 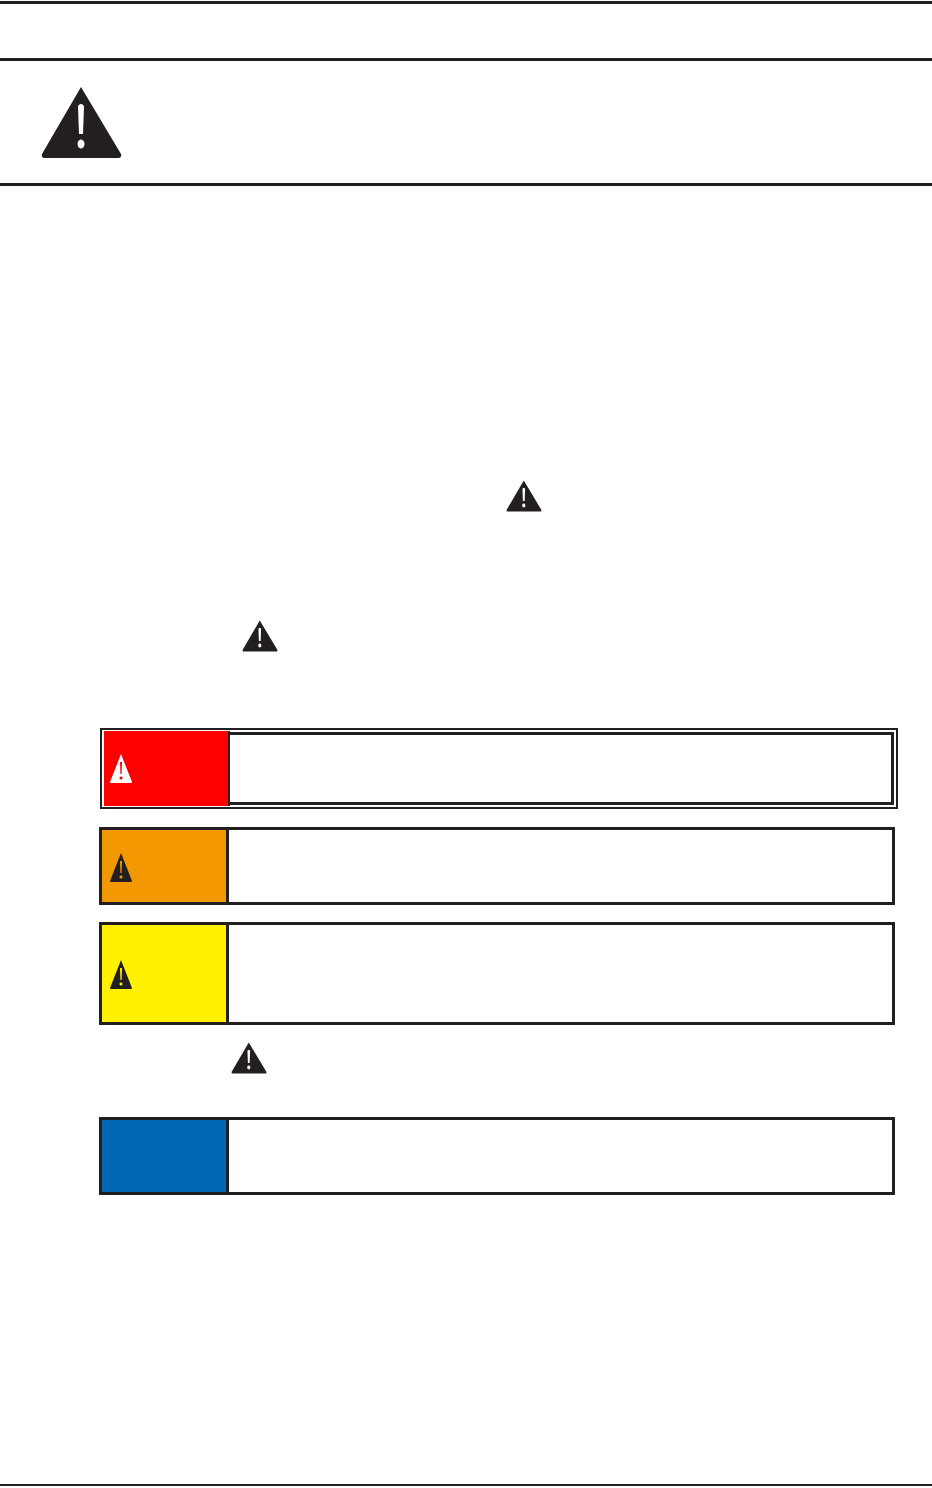 What do you see at coordinates (165, 1156) in the screenshot?
I see `notice-swatch` at bounding box center [165, 1156].